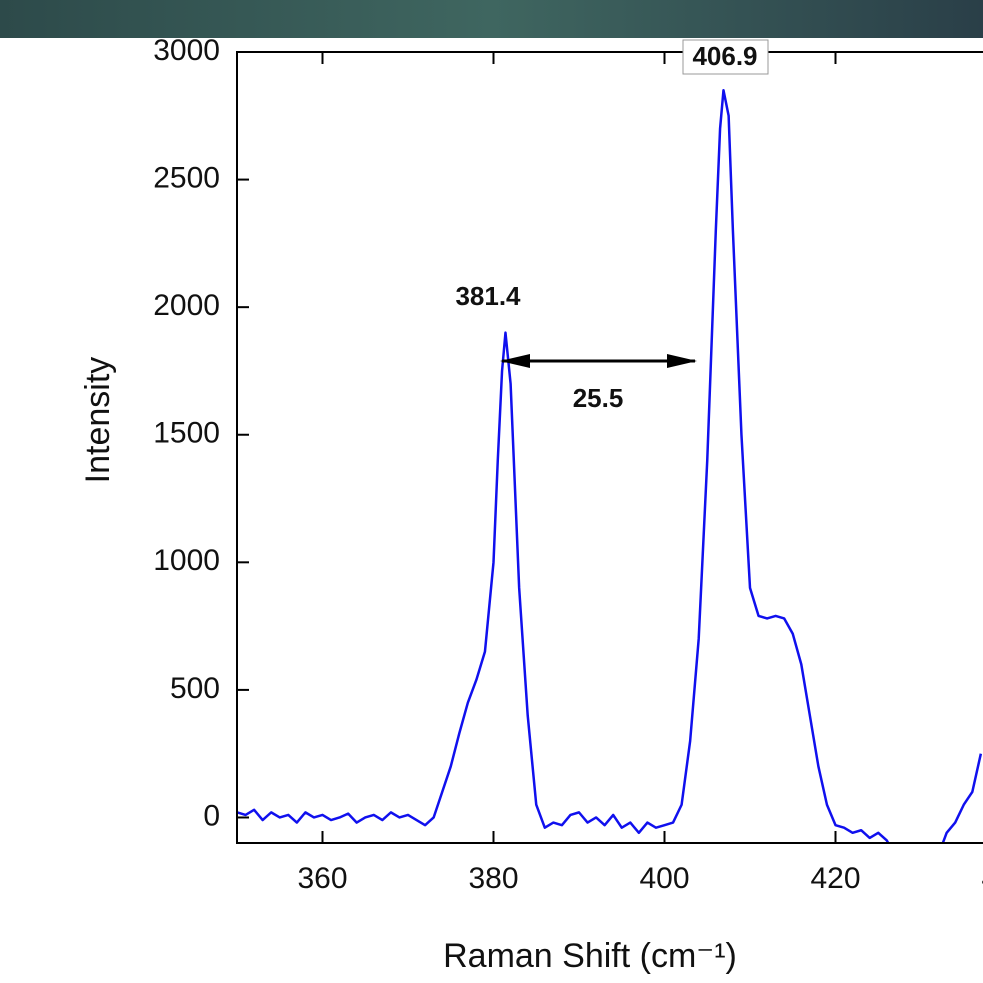 This screenshot has width=983, height=983. What do you see at coordinates (195, 688) in the screenshot?
I see `y-tick-label: 500` at bounding box center [195, 688].